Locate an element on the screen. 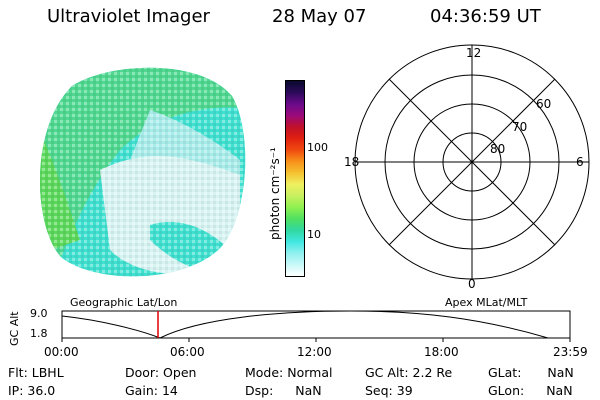 This screenshot has width=600, height=400. info-label: GLat: is located at coordinates (505, 372).